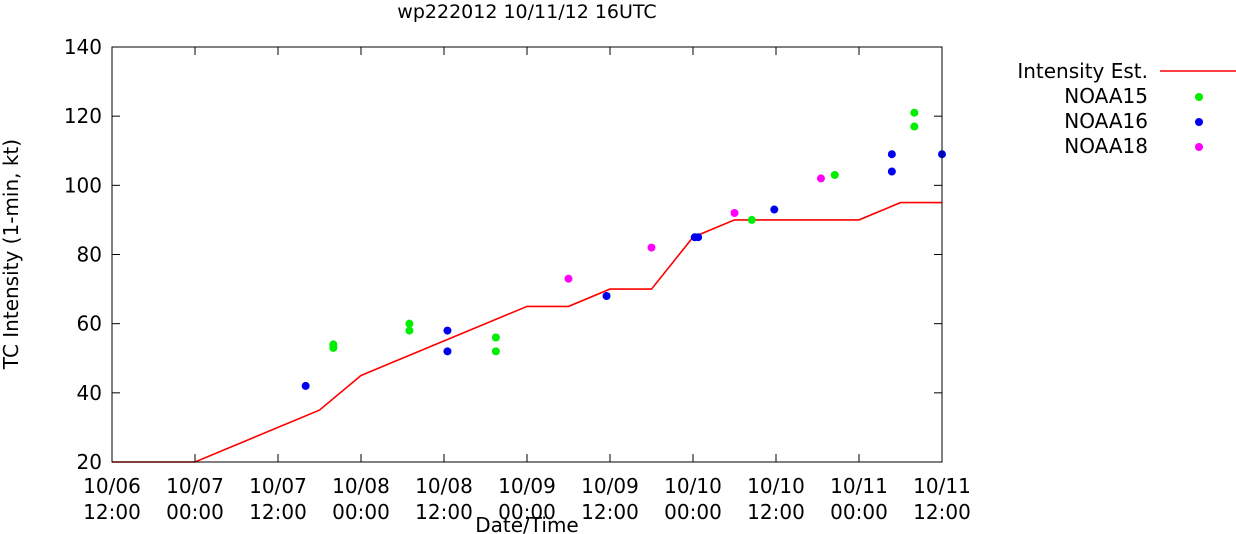 The width and height of the screenshot is (1236, 534). Describe the element at coordinates (112, 486) in the screenshot. I see `x-tick-label-date: 10/06` at that location.